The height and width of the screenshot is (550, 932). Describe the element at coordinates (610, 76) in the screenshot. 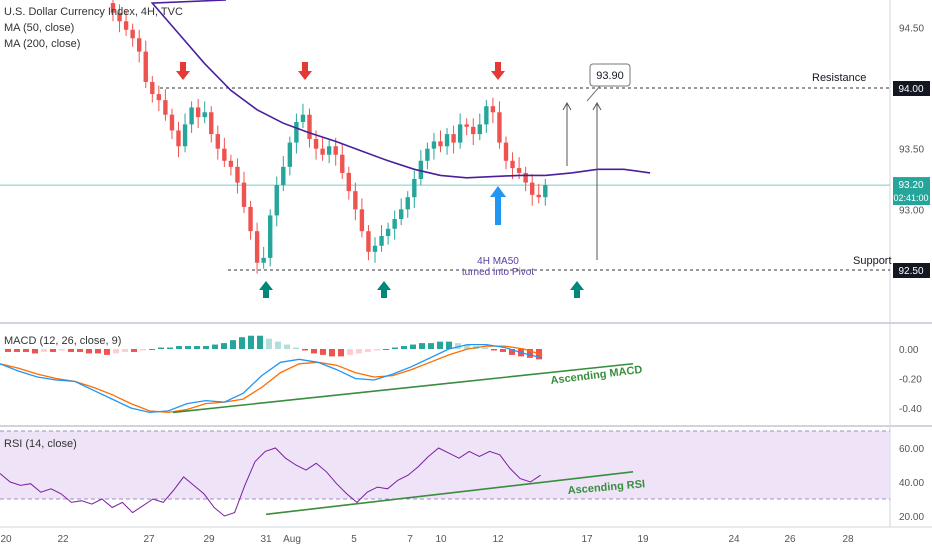

I see `target-callout-label: 93.90` at that location.